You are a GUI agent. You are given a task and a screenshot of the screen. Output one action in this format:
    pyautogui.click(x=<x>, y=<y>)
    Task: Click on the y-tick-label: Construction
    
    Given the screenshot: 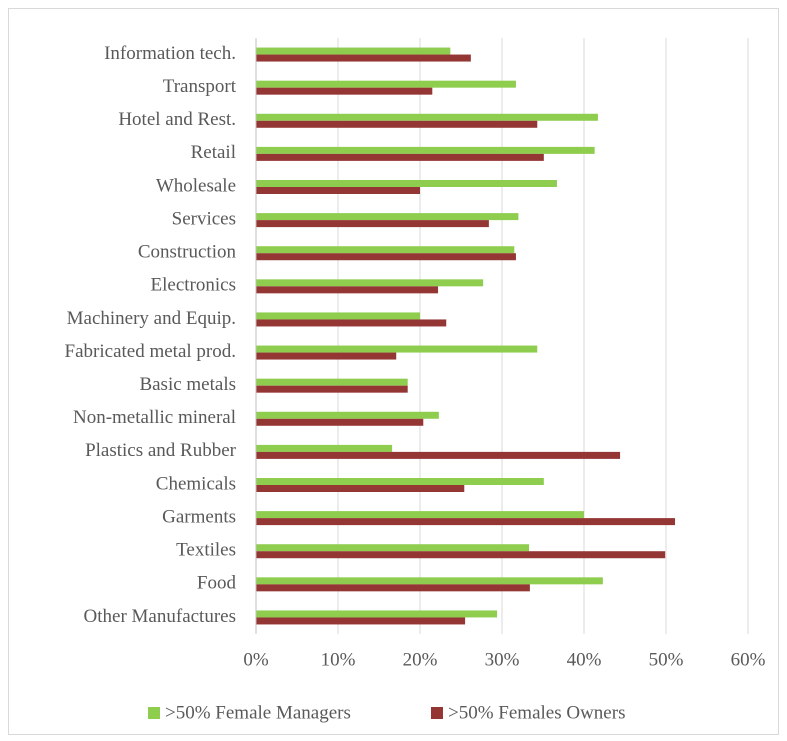 What is the action you would take?
    pyautogui.click(x=187, y=252)
    